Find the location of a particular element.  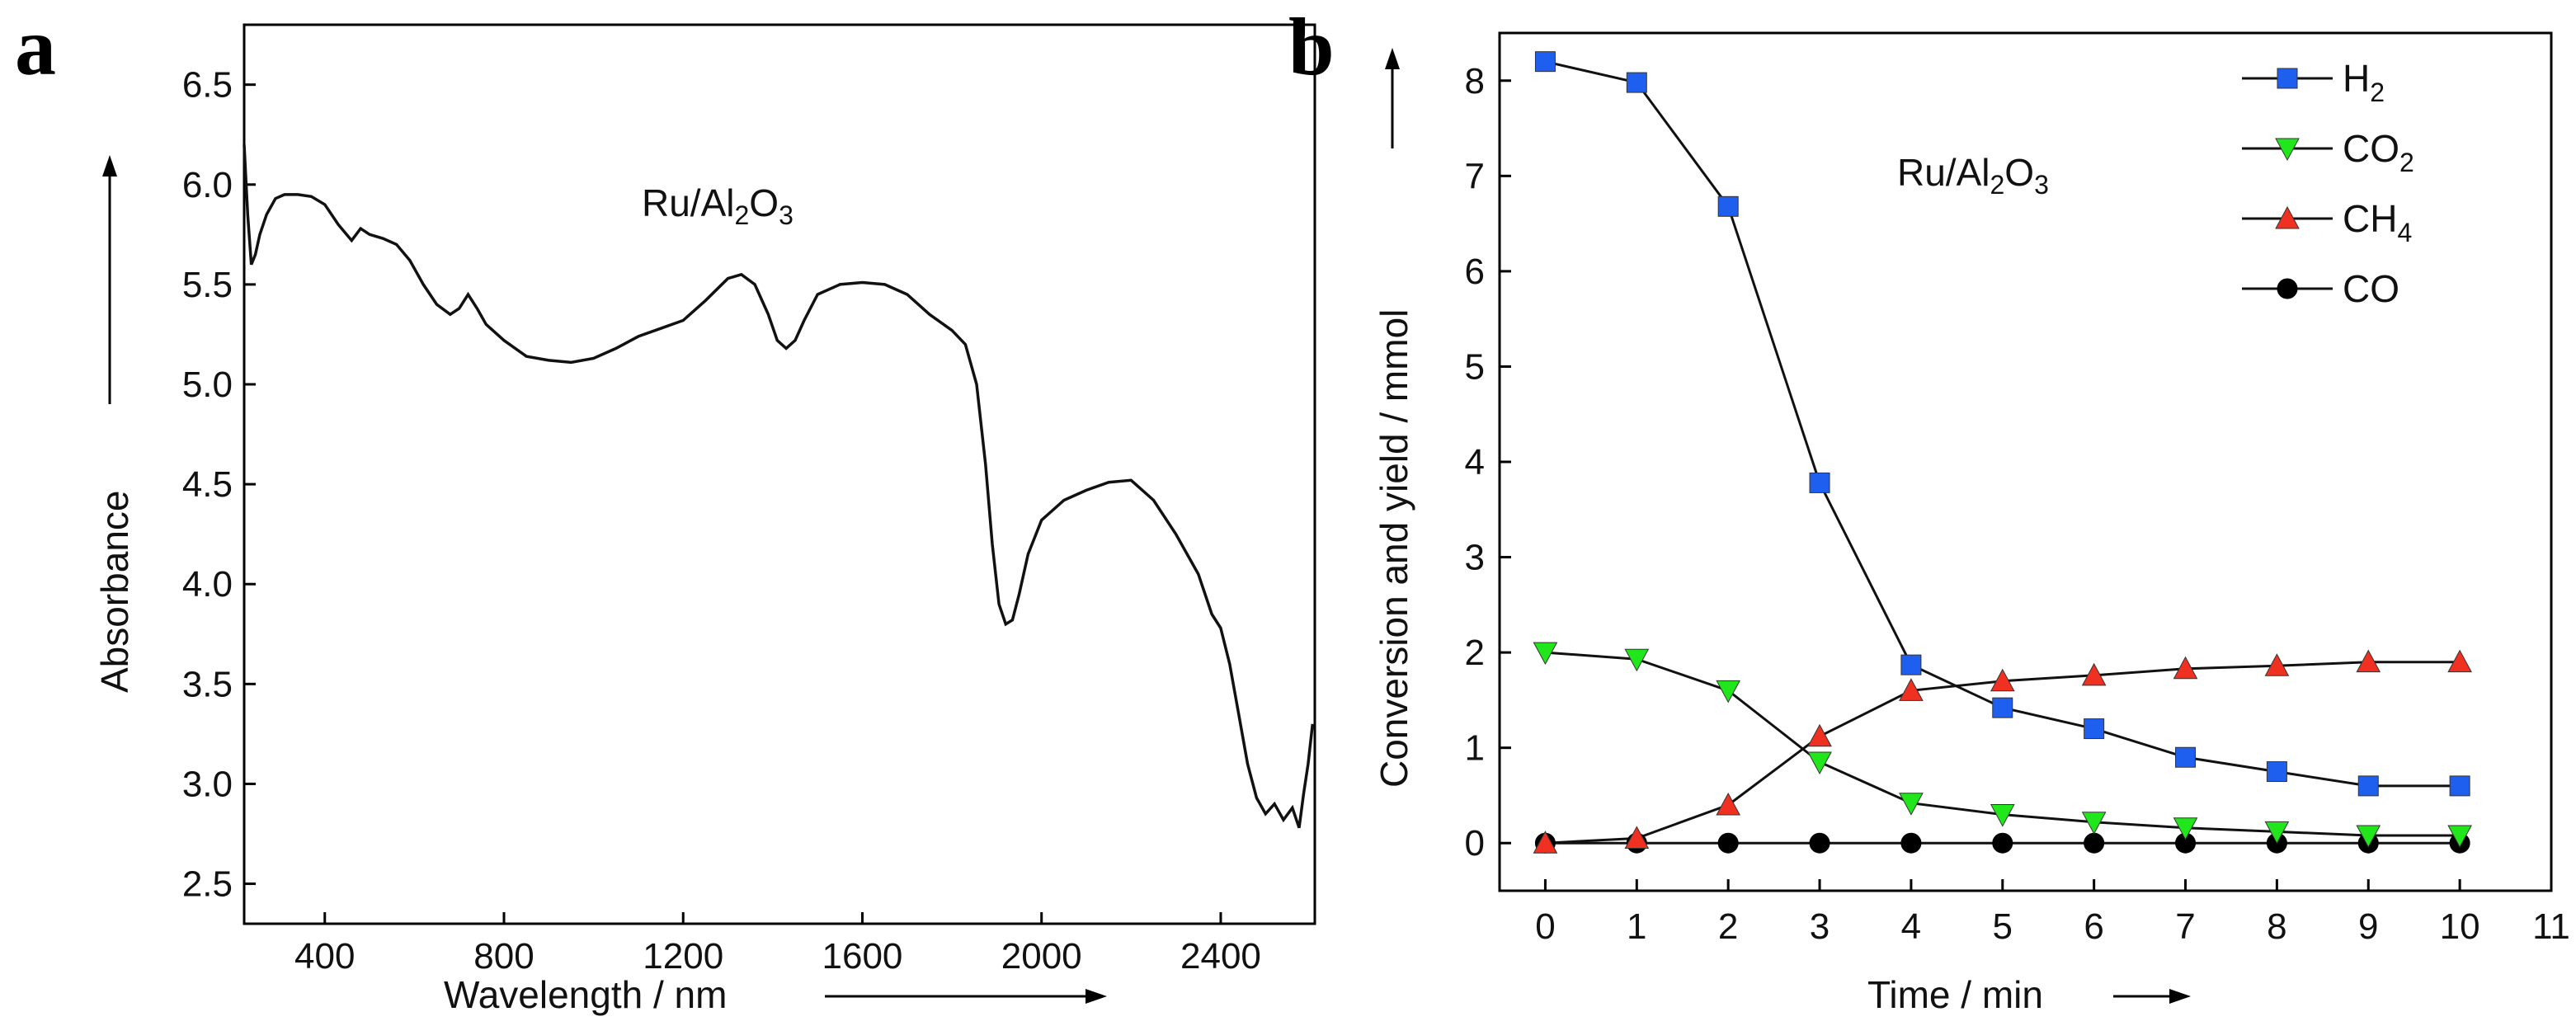

chart-a-xlabel-arrow is located at coordinates (966, 996).